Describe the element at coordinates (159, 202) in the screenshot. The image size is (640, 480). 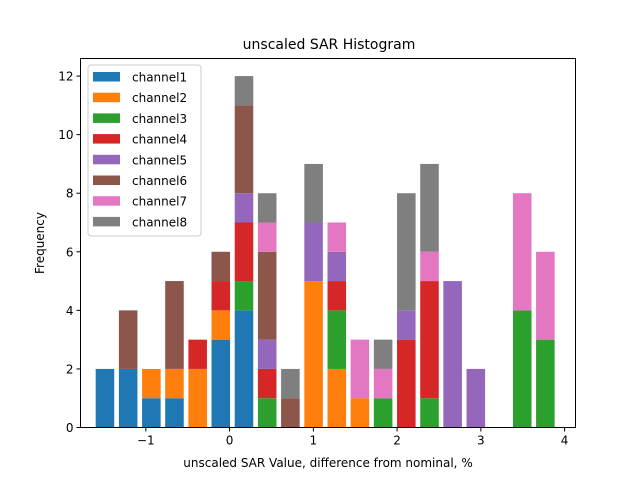
I see `legend-label-channel7: channel7` at that location.